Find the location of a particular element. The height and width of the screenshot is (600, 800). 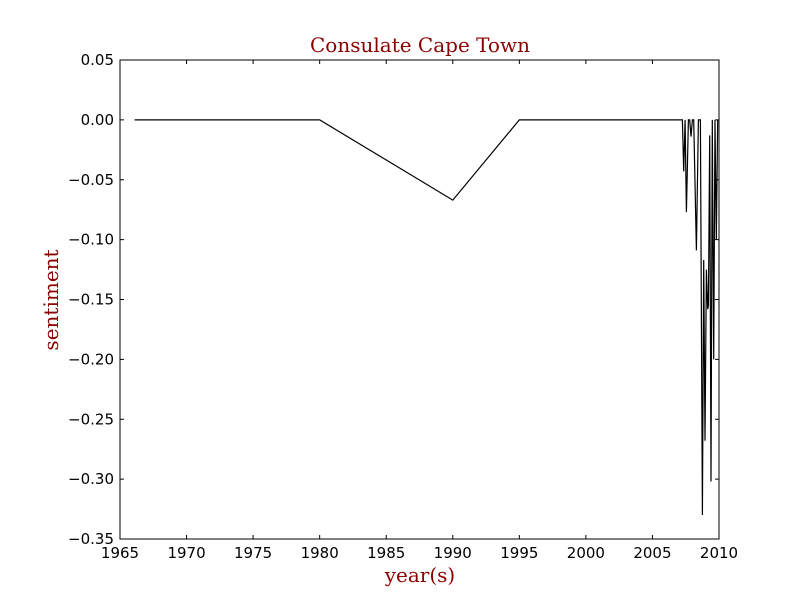

x-tick-label: 1970 is located at coordinates (186, 553).